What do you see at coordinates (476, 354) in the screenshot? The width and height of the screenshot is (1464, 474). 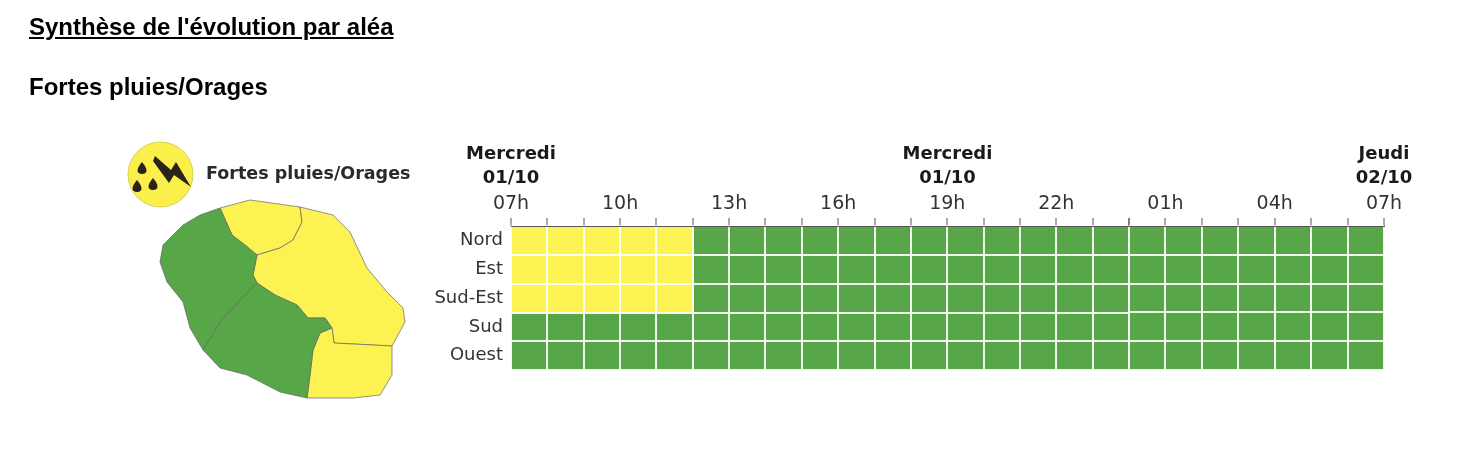 I see `y-tick-label: Ouest` at bounding box center [476, 354].